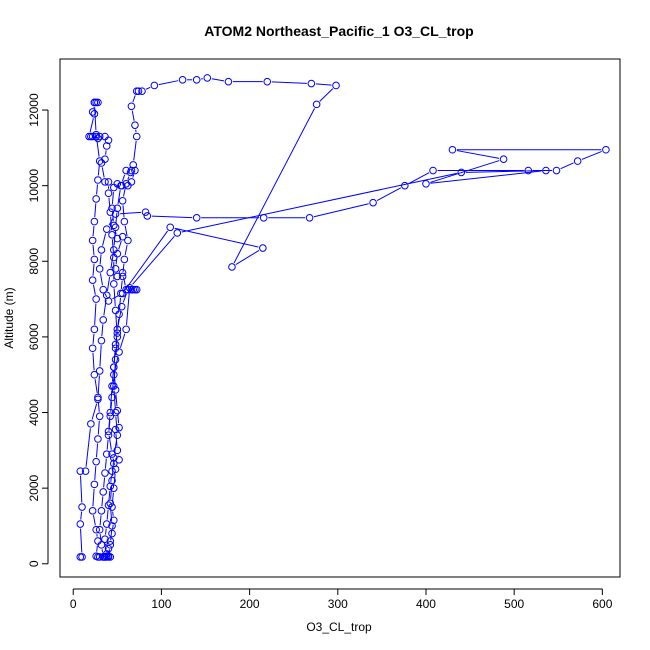 This screenshot has height=650, width=650. Describe the element at coordinates (38, 330) in the screenshot. I see `y-axis: 0 2000 4000 6000 8000 10000 12000` at that location.